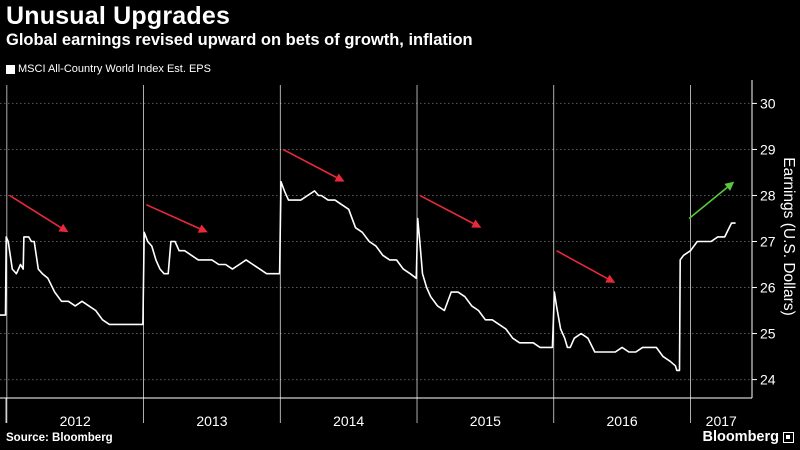 The image size is (800, 450). I want to click on xtick-label: 2013, so click(211, 421).